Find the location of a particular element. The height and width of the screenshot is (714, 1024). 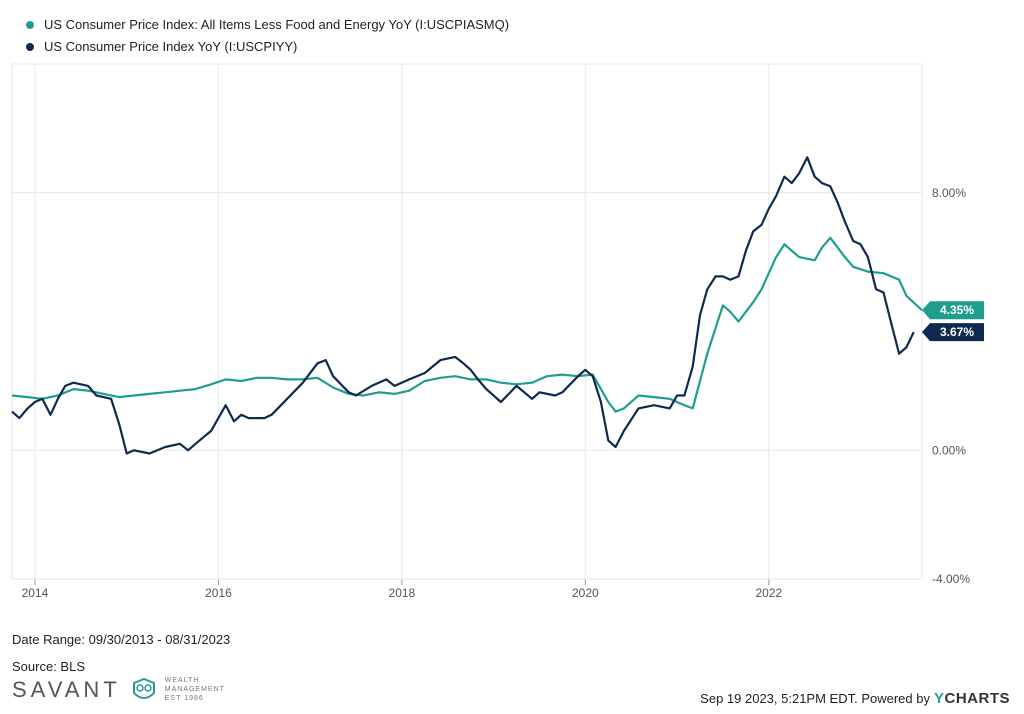

owl-icon is located at coordinates (143, 688).